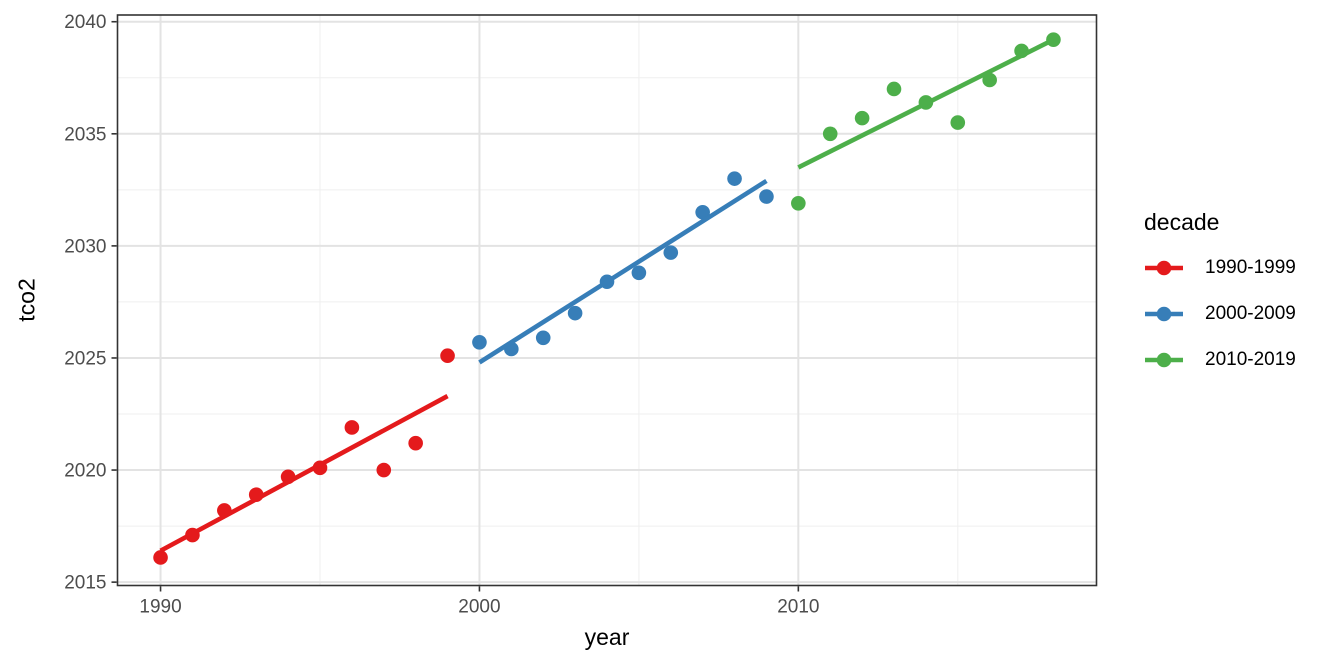 The width and height of the screenshot is (1344, 672). What do you see at coordinates (798, 607) in the screenshot?
I see `x-axis-tick-label: 2010` at bounding box center [798, 607].